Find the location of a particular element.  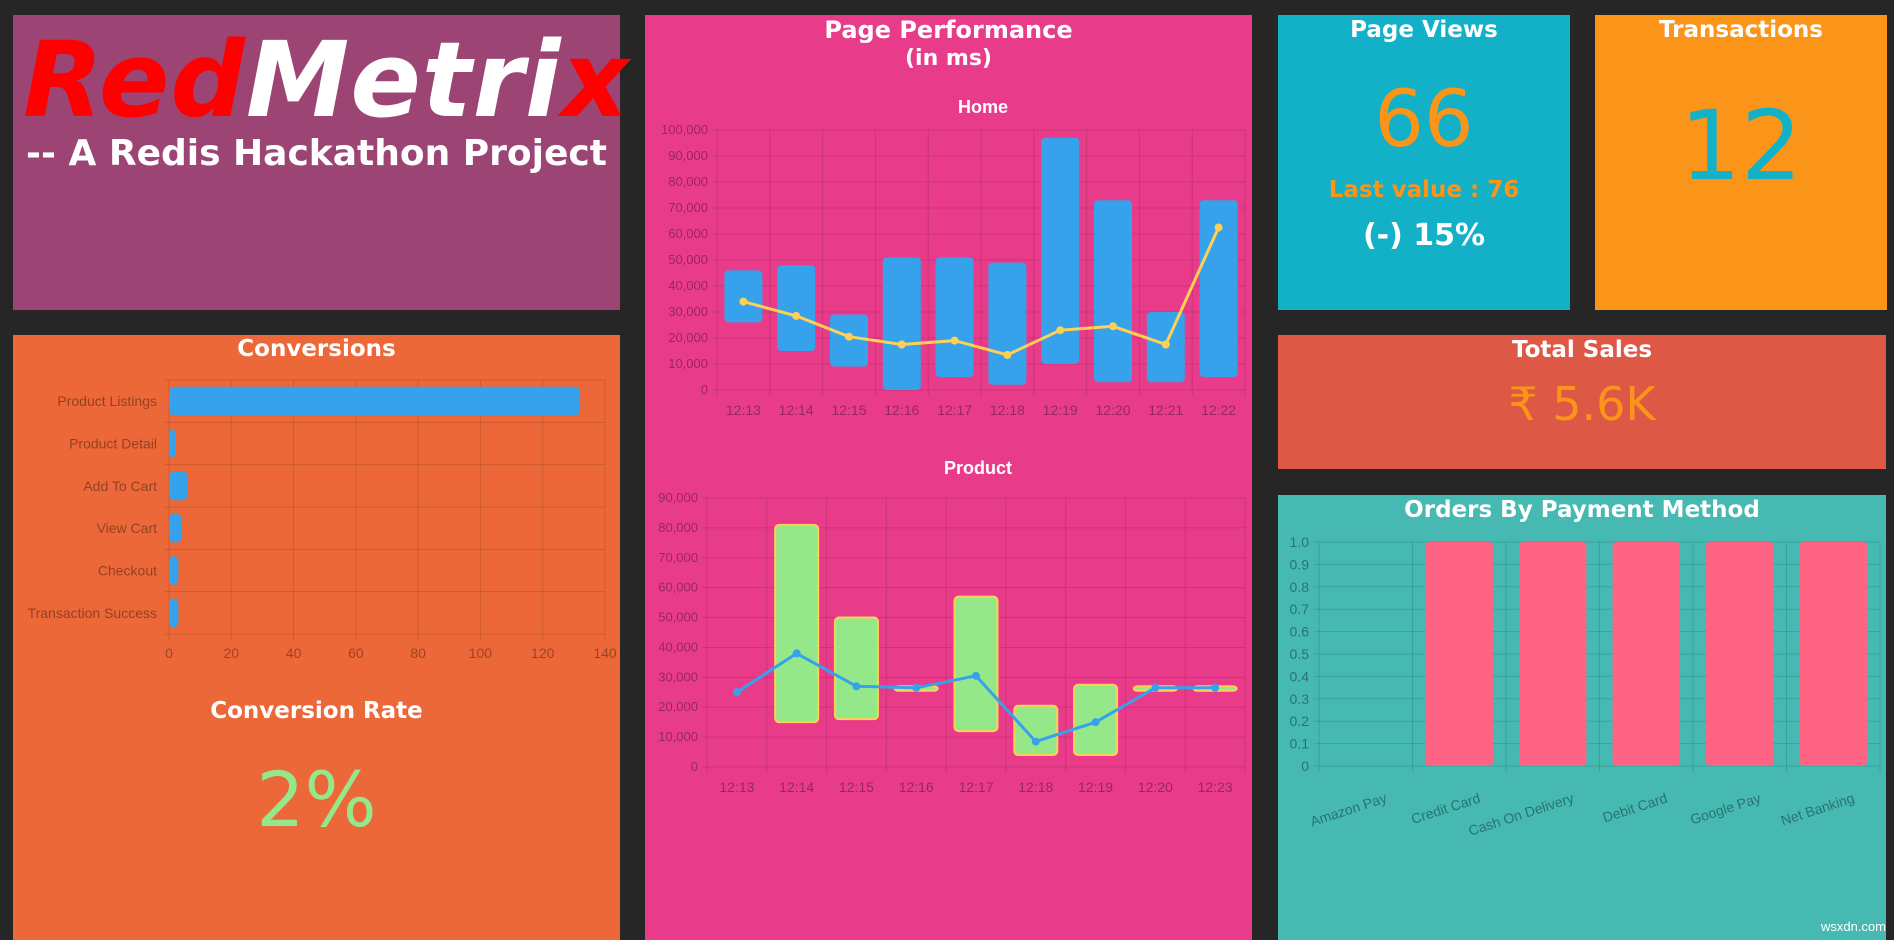

x-tick-label: 12:13 is located at coordinates (743, 410).